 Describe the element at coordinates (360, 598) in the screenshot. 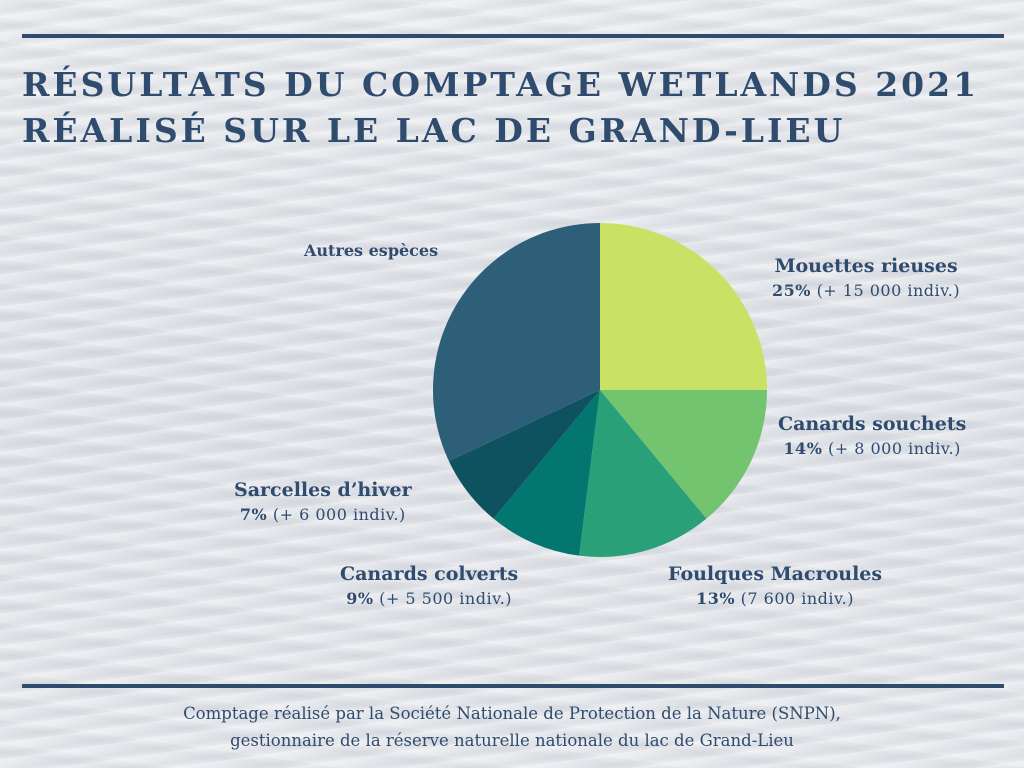

I see `slice-percent: 9%` at that location.